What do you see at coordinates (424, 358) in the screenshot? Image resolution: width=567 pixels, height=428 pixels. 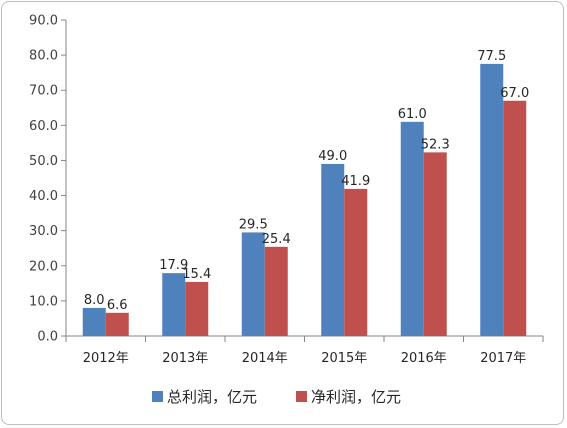 I see `x-category-label: 2016年` at bounding box center [424, 358].